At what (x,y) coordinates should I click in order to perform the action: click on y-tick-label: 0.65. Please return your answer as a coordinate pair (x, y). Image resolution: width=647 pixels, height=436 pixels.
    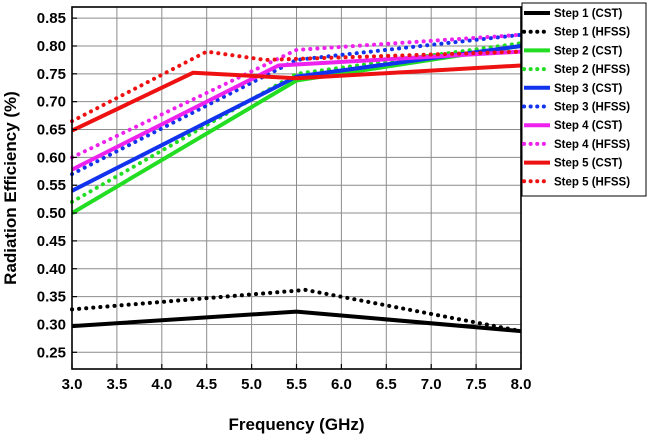
    Looking at the image, I should click on (51, 130).